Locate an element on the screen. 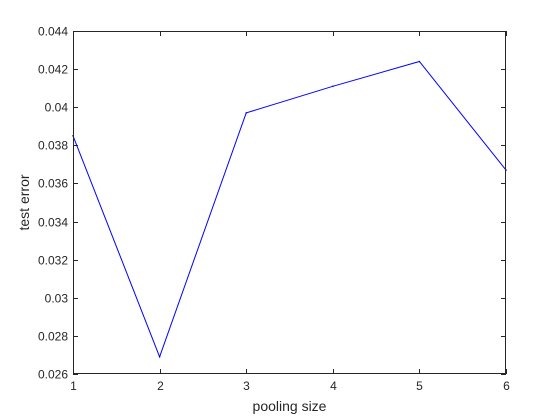 Image resolution: width=560 pixels, height=420 pixels. y-axis-label: test error is located at coordinates (24, 202).